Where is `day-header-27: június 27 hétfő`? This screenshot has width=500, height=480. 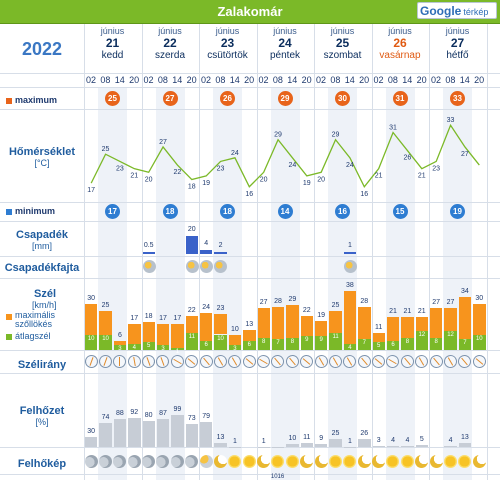 day-header-27: június 27 hétfő is located at coordinates (457, 43).